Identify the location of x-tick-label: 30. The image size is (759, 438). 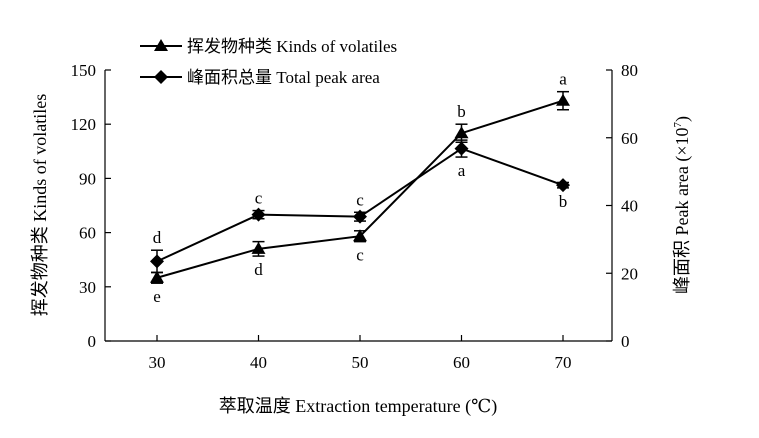
(157, 362).